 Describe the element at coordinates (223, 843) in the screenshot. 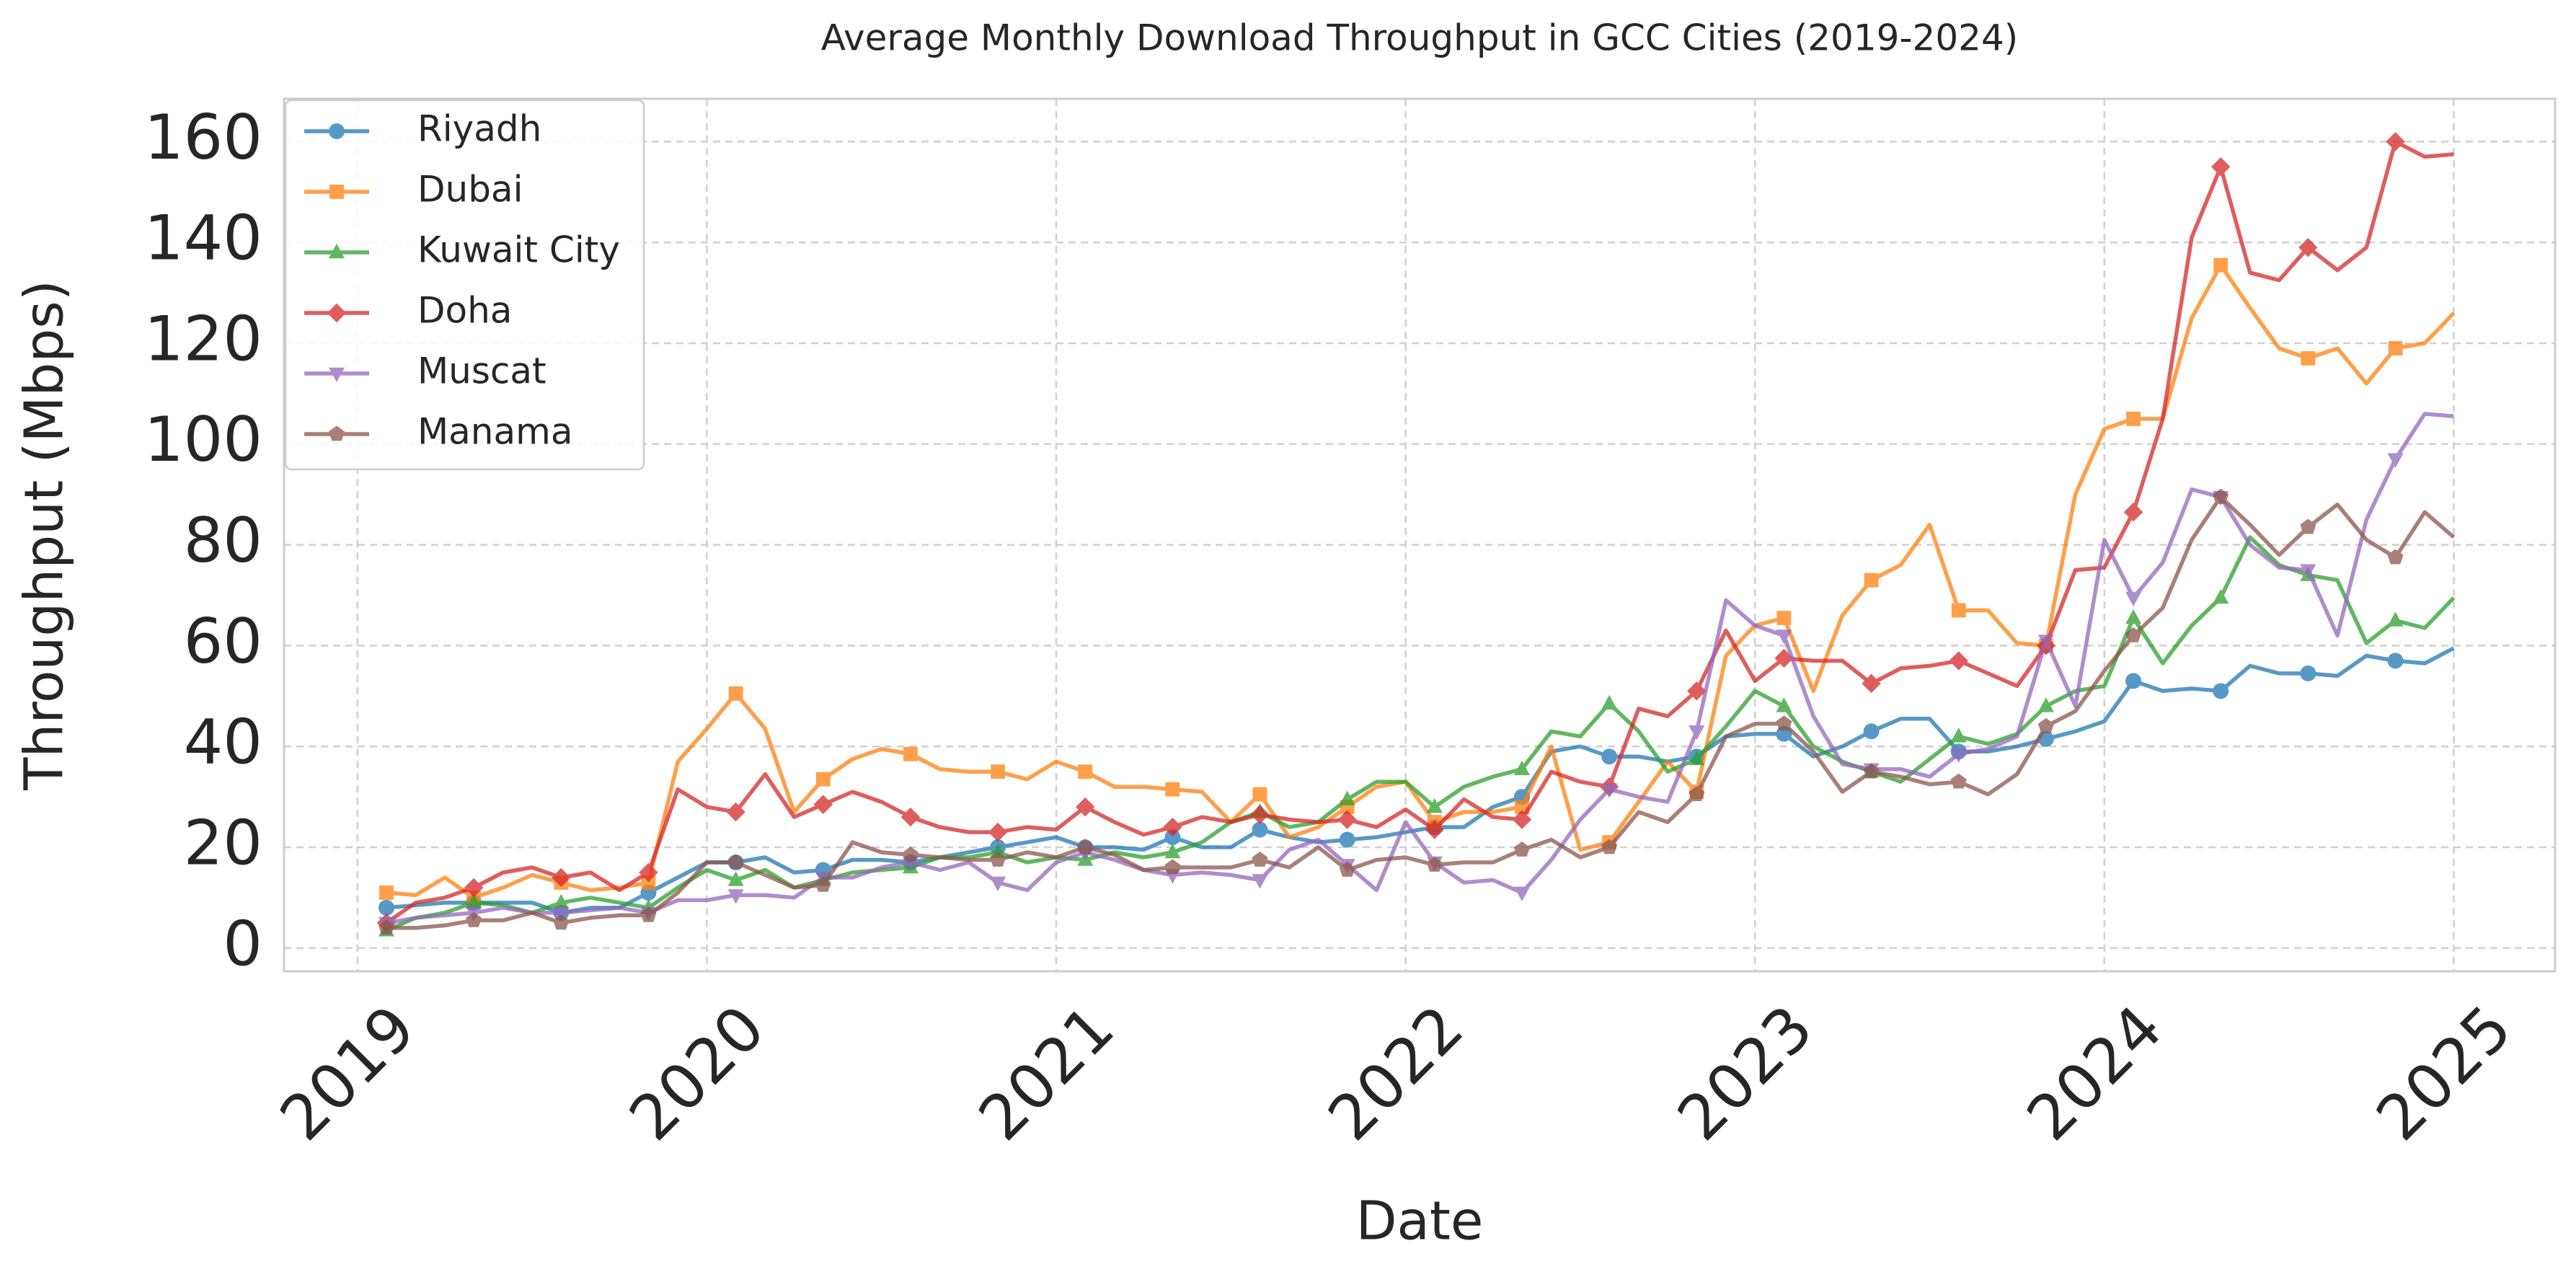

I see `y-tick-label: 20` at that location.